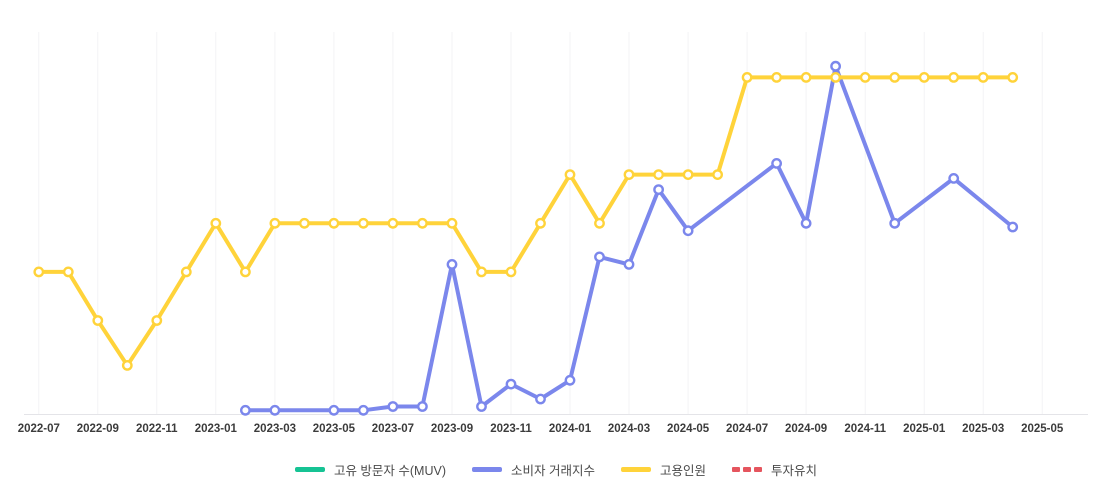 Image resolution: width=1112 pixels, height=498 pixels. I want to click on legend-item-muv: 고유 방문자 수(MUV), so click(370, 469).